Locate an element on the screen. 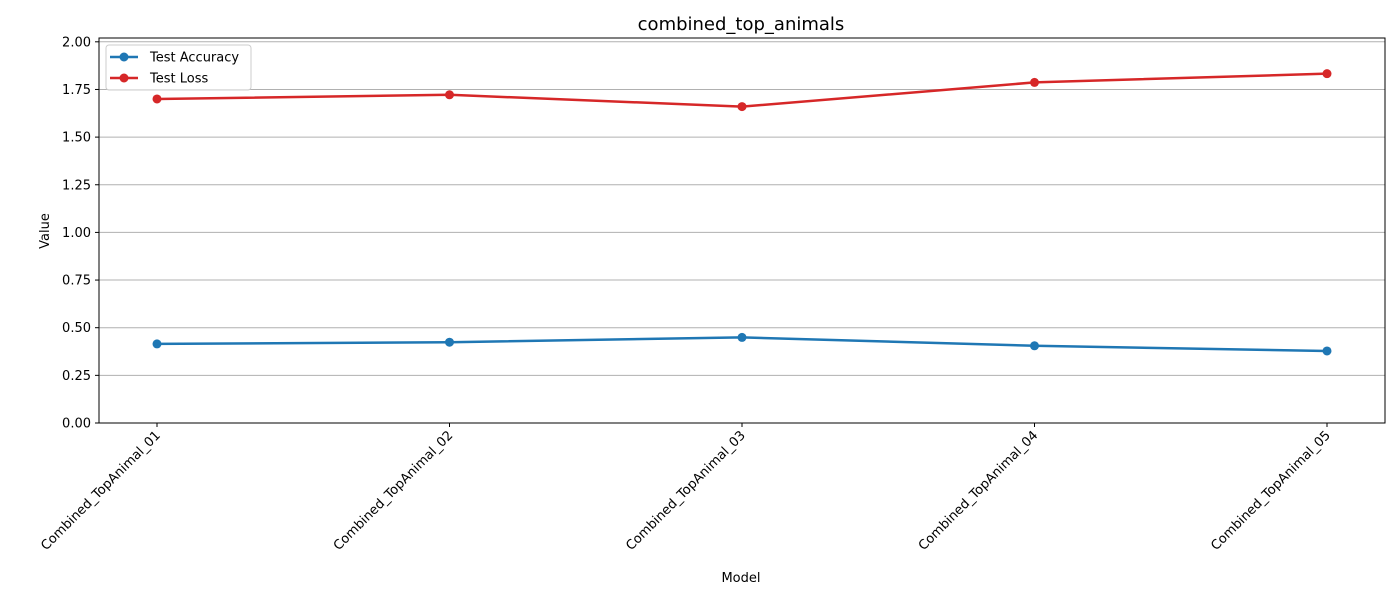  series-line is located at coordinates (742, 90).